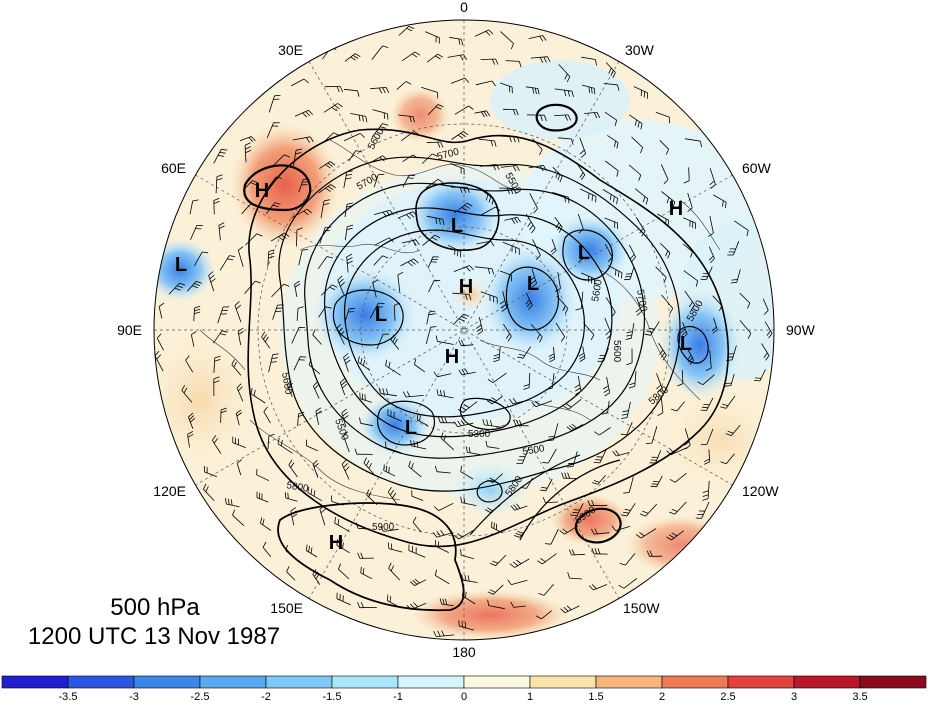 Image resolution: width=928 pixels, height=707 pixels. I want to click on lon-label-180: 180, so click(464, 652).